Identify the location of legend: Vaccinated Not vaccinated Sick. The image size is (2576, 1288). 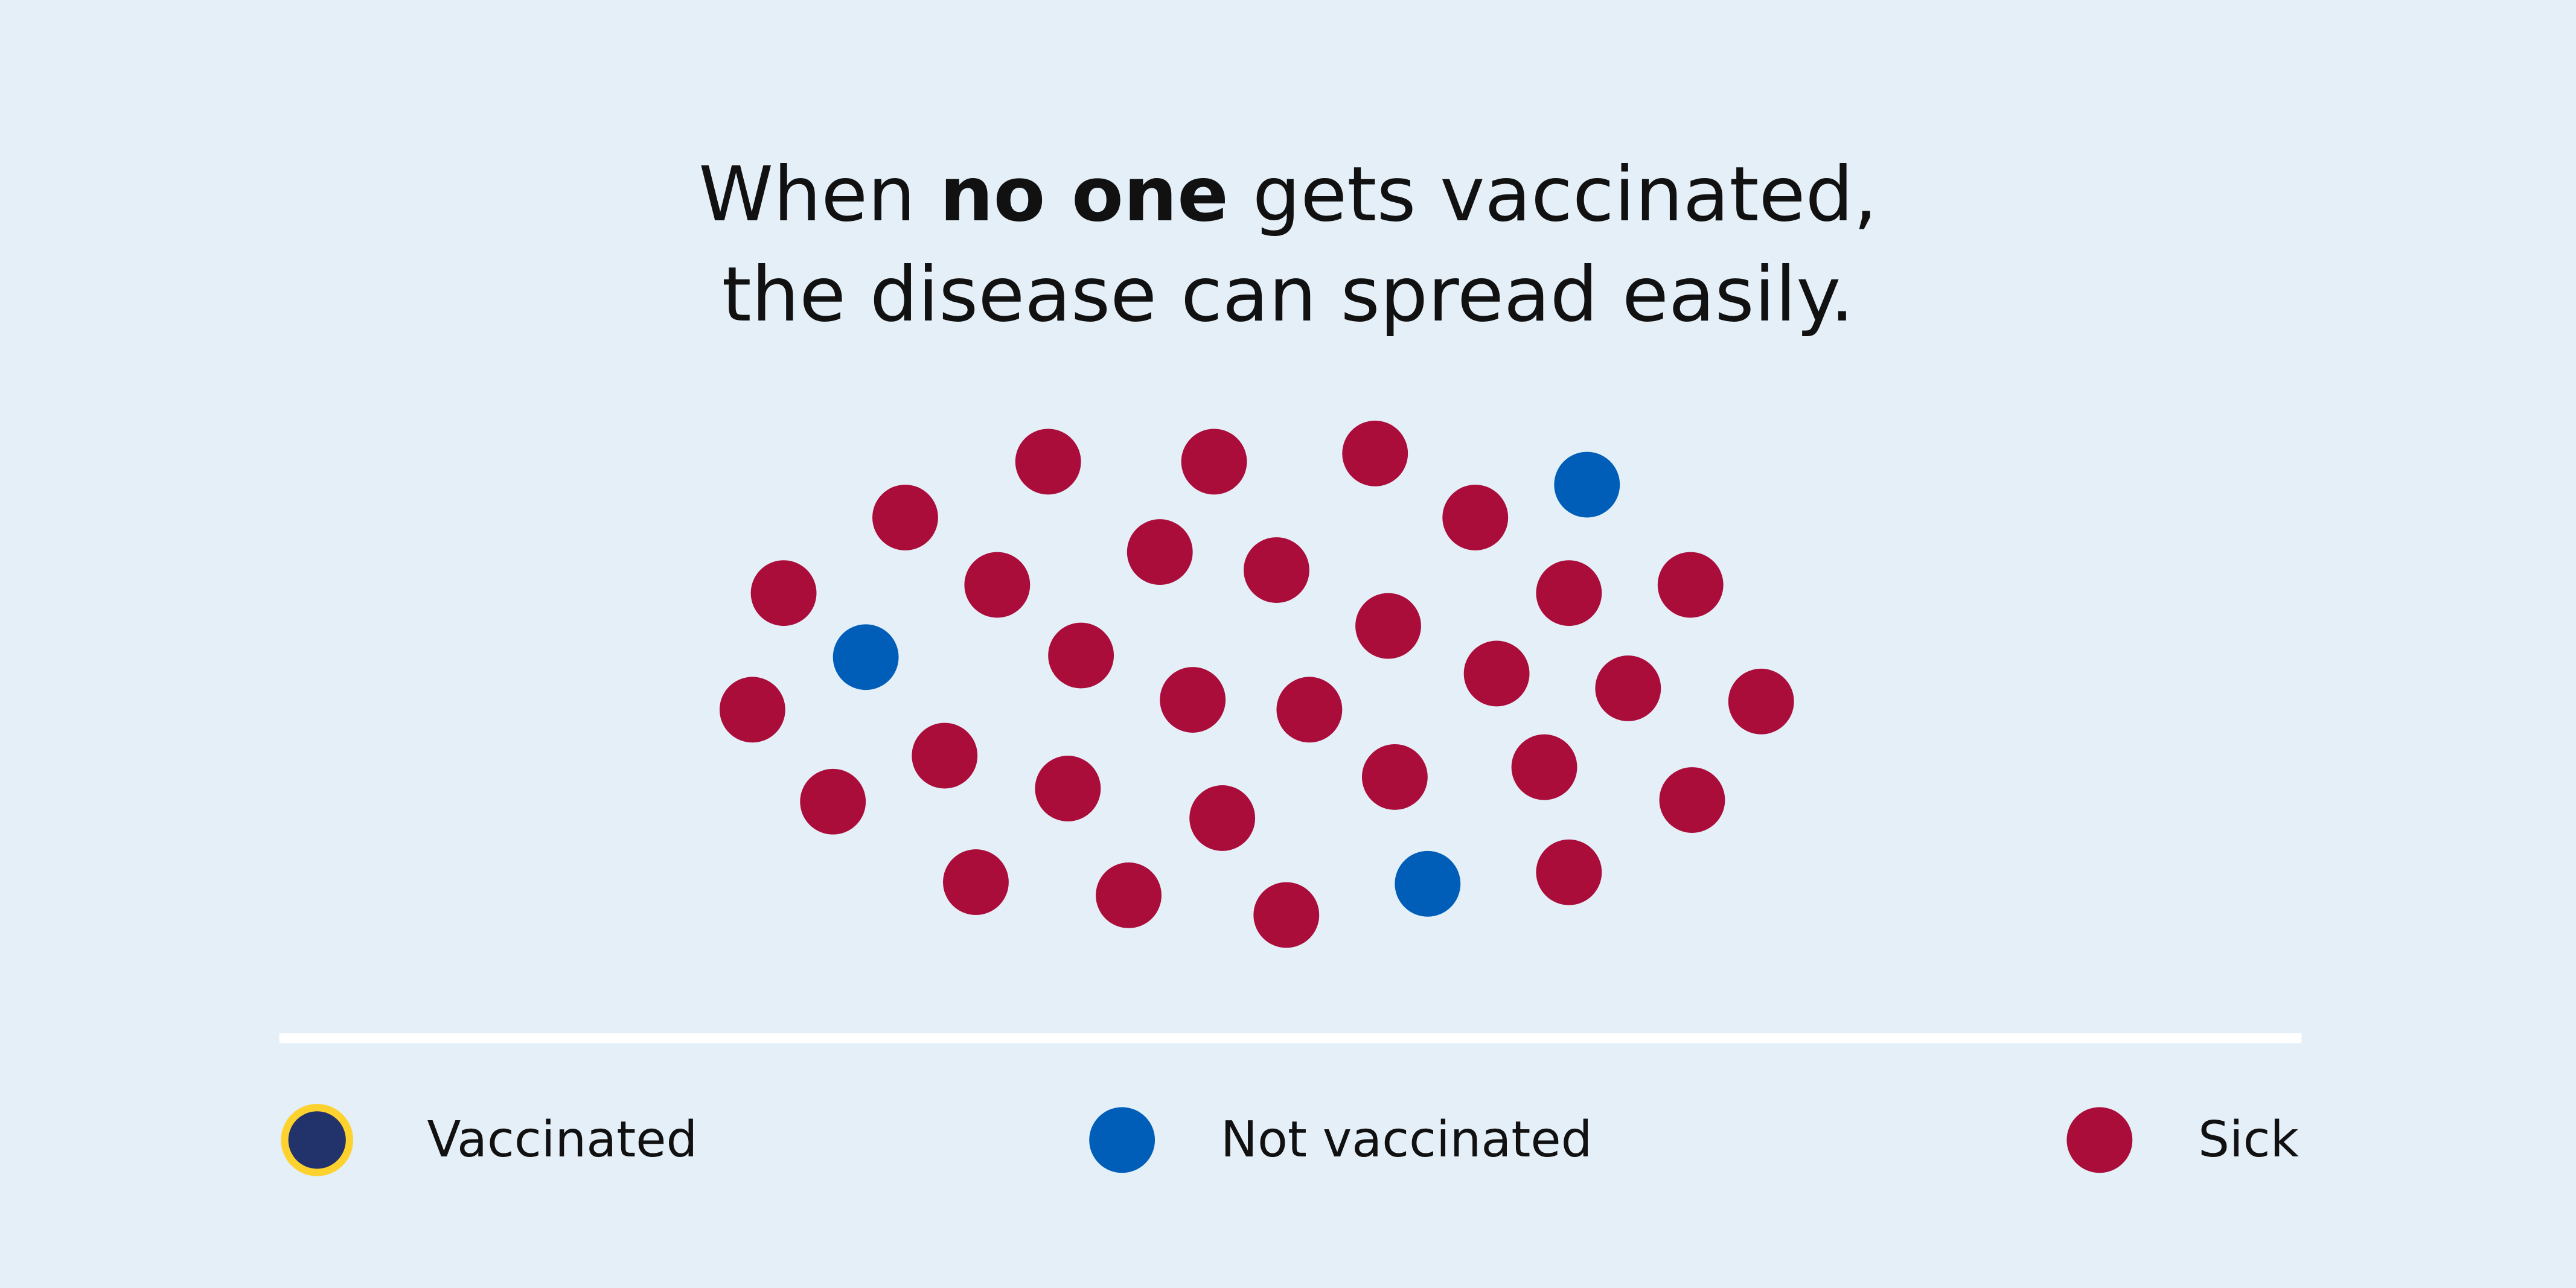
(1290, 1139).